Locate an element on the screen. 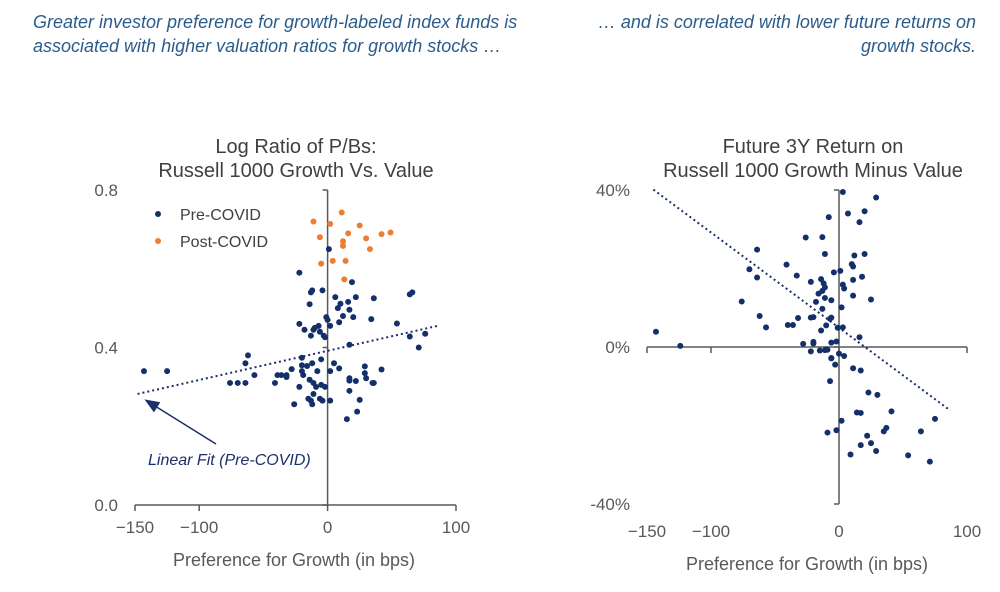 The height and width of the screenshot is (592, 1000). legend-marker-post-covid is located at coordinates (158, 241).